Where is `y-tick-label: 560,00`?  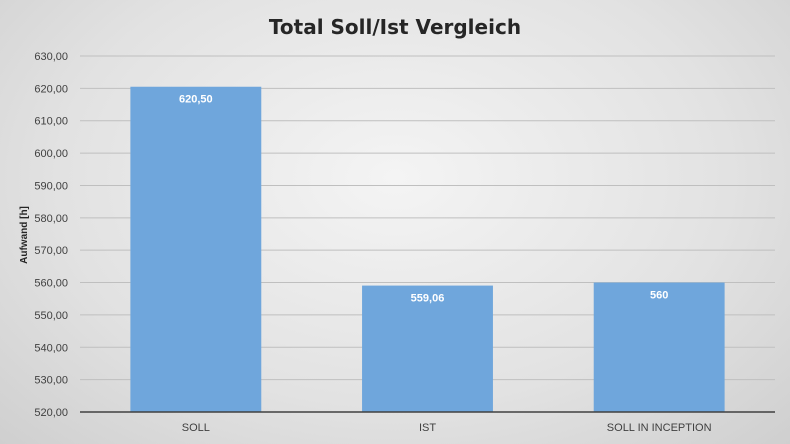
y-tick-label: 560,00 is located at coordinates (51, 284).